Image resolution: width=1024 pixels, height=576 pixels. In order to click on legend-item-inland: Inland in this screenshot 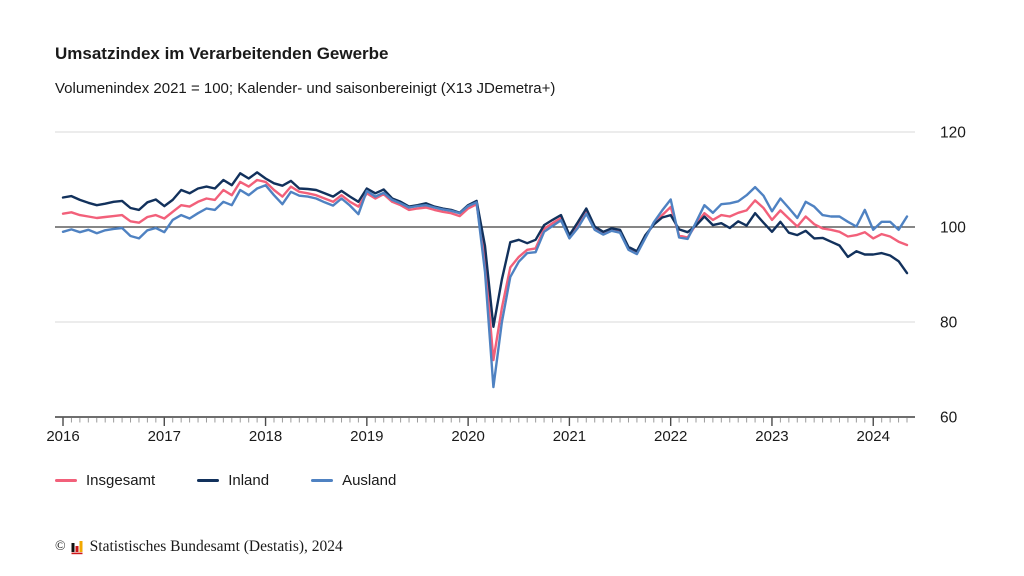, I will do `click(233, 480)`.